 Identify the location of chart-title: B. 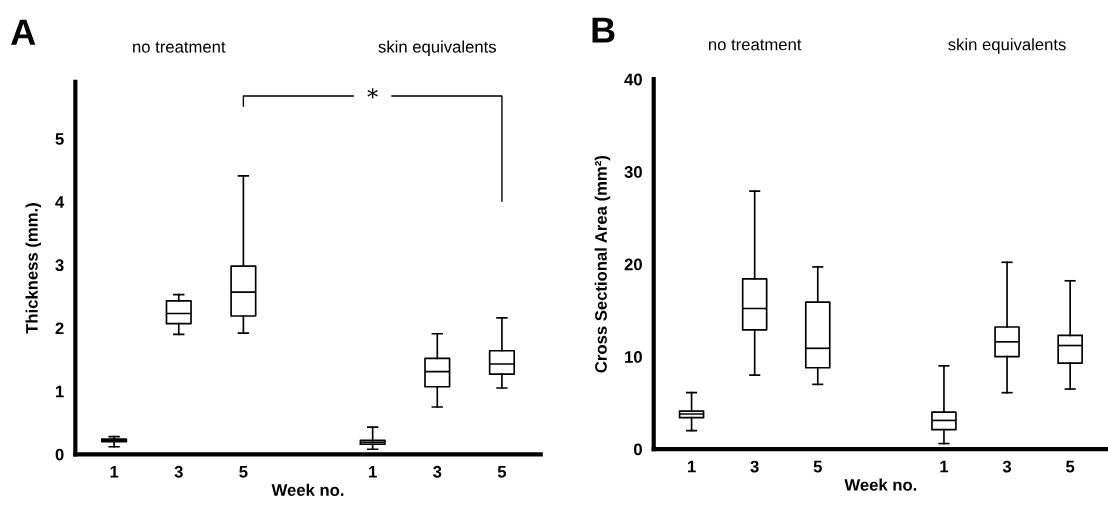
(603, 30).